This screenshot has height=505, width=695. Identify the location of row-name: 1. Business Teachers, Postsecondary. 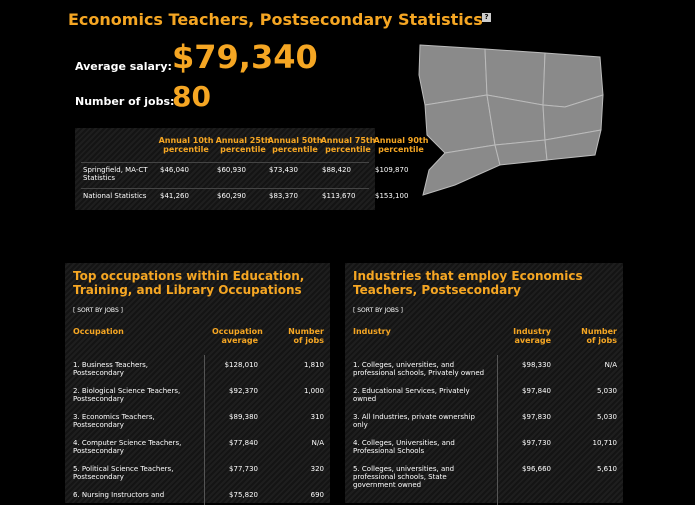
(111, 369).